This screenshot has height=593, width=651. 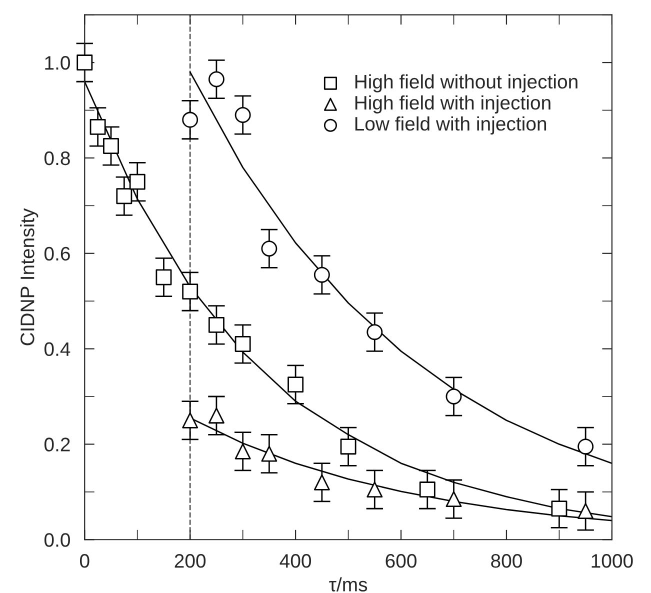 I want to click on x-tick-label: 200, so click(x=190, y=561).